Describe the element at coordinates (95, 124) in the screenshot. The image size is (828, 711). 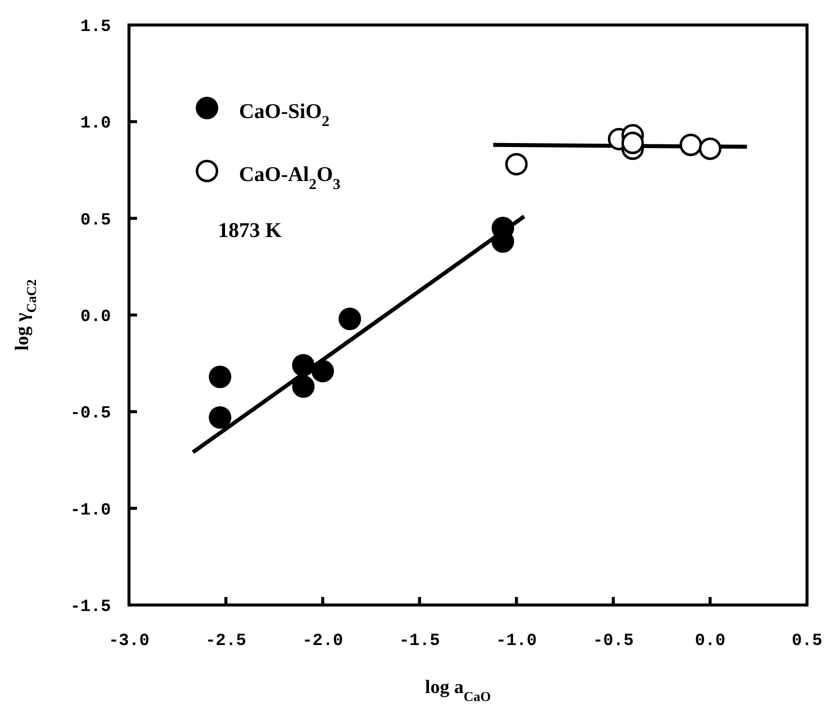
I see `y-tick-label: 1.0` at that location.